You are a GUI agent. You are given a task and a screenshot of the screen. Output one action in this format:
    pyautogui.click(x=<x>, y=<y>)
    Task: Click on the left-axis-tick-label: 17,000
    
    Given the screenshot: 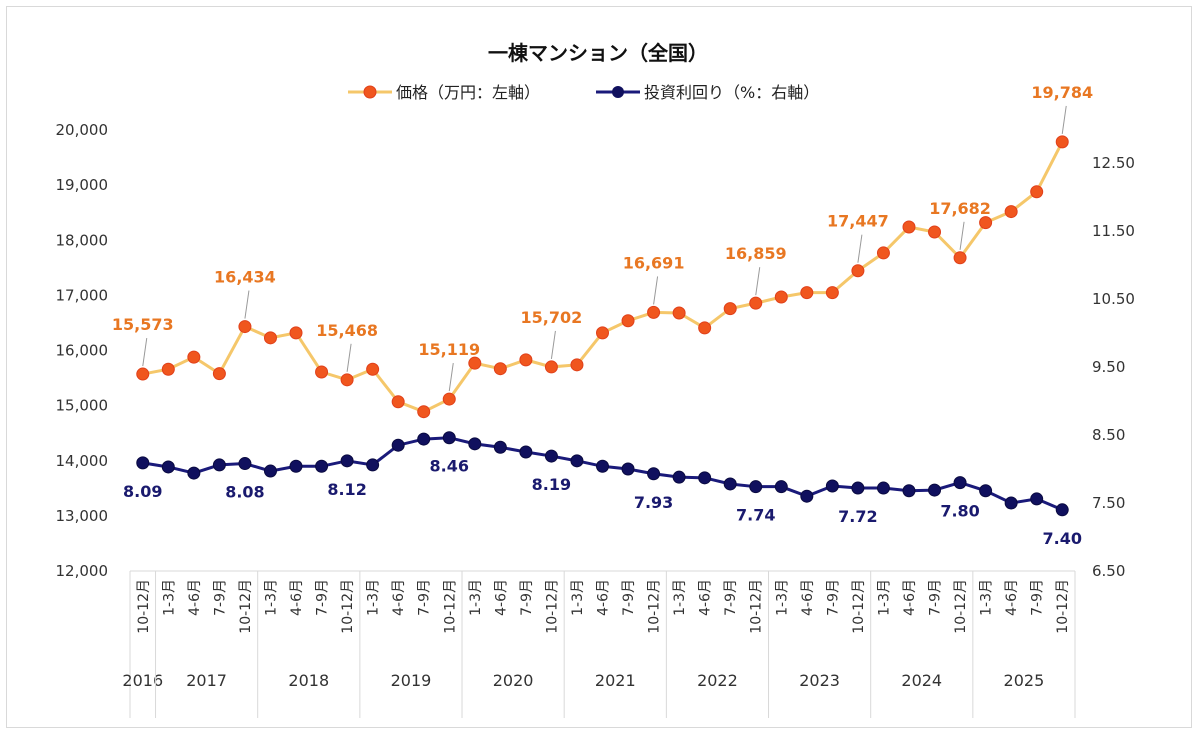 What is the action you would take?
    pyautogui.click(x=82, y=295)
    